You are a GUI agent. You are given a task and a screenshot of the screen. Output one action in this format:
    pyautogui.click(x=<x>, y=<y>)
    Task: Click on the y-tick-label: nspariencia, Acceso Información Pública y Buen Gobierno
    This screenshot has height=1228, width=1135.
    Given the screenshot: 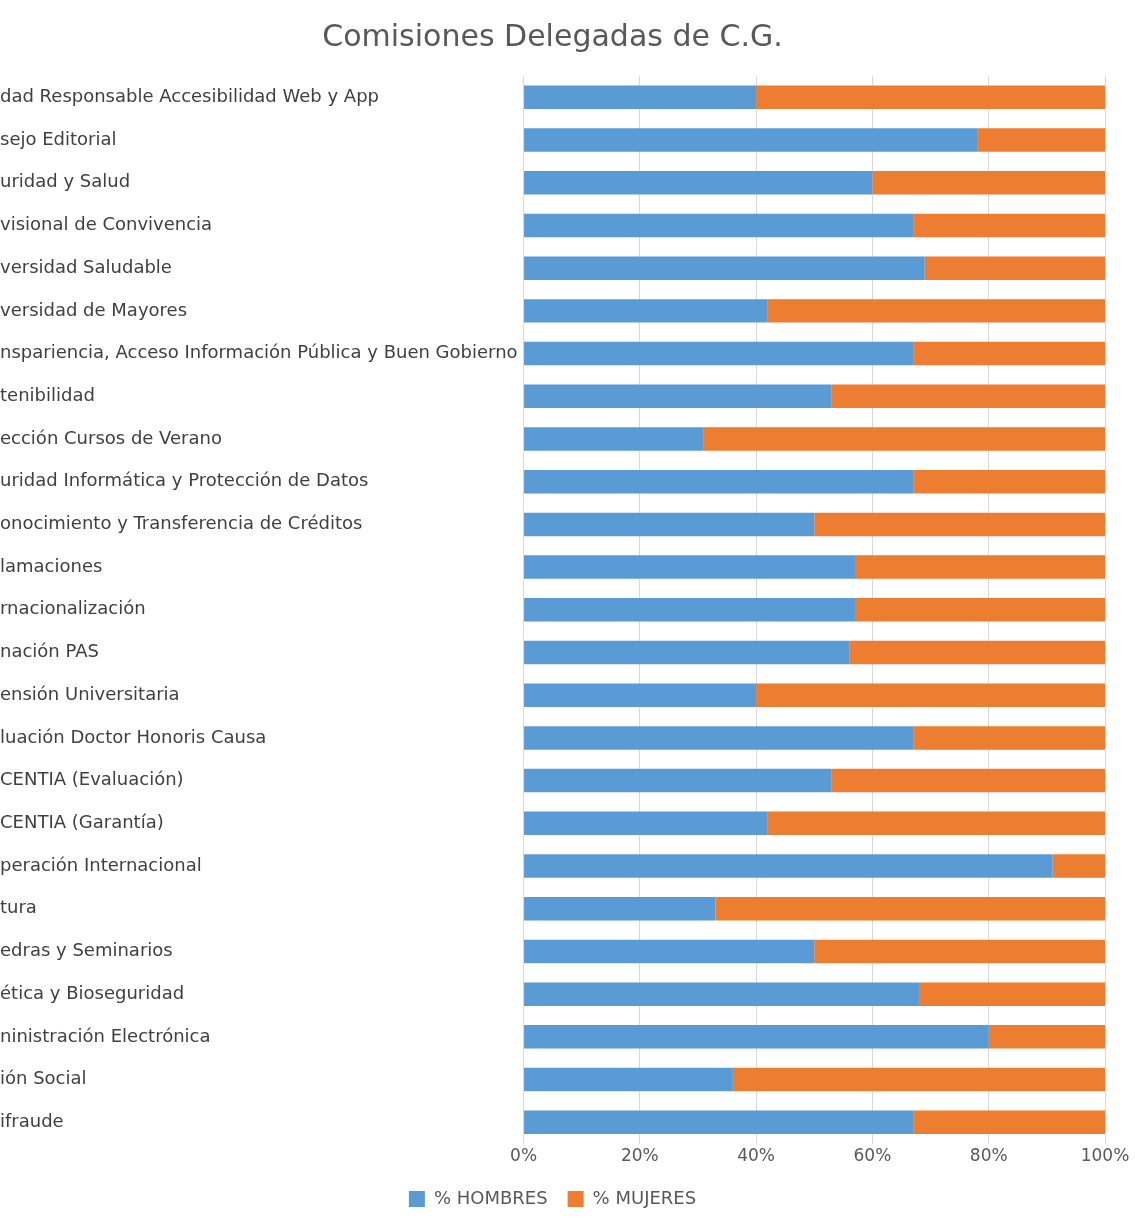 What is the action you would take?
    pyautogui.click(x=259, y=352)
    